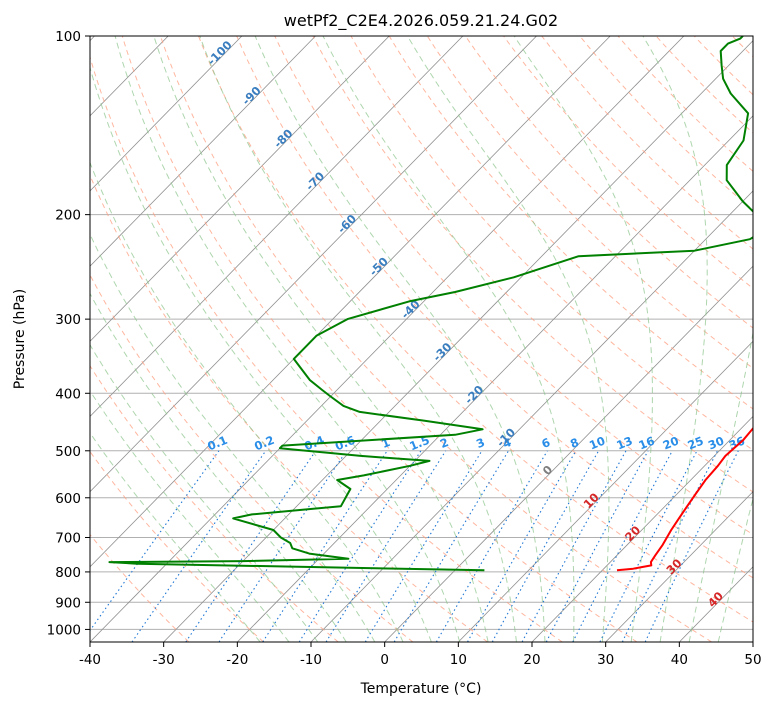 The height and width of the screenshot is (708, 775). What do you see at coordinates (506, 437) in the screenshot?
I see `isotherm-label: -10` at bounding box center [506, 437].